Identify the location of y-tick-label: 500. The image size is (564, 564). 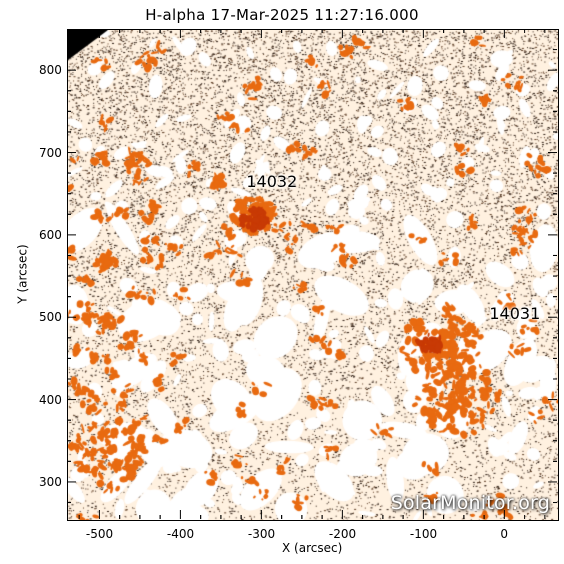
(50, 317).